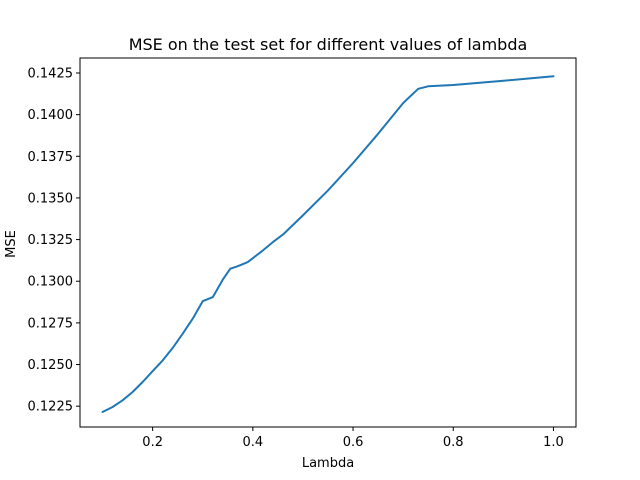 The image size is (640, 480). I want to click on y-tick-label: 0.1275, so click(51, 323).